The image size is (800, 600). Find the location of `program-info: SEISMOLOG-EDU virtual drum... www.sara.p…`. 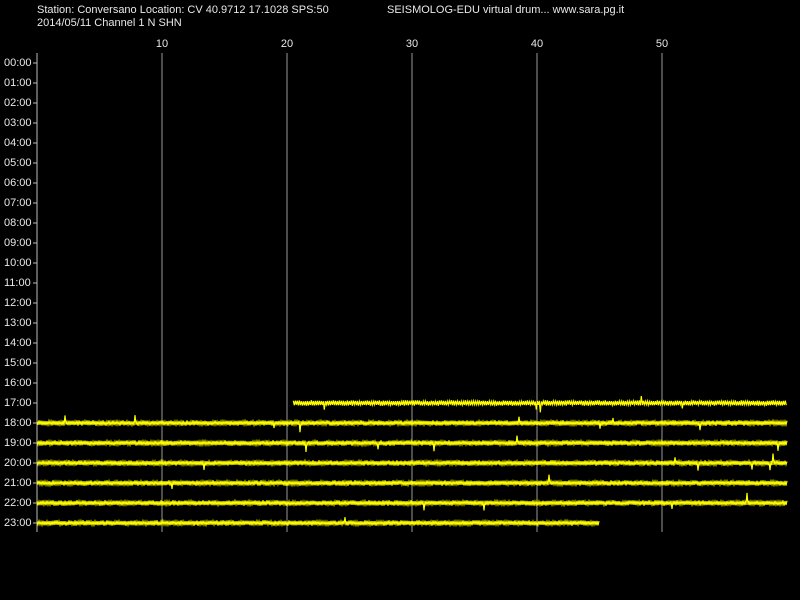

program-info: SEISMOLOG-EDU virtual drum... www.sara.p… is located at coordinates (505, 10).